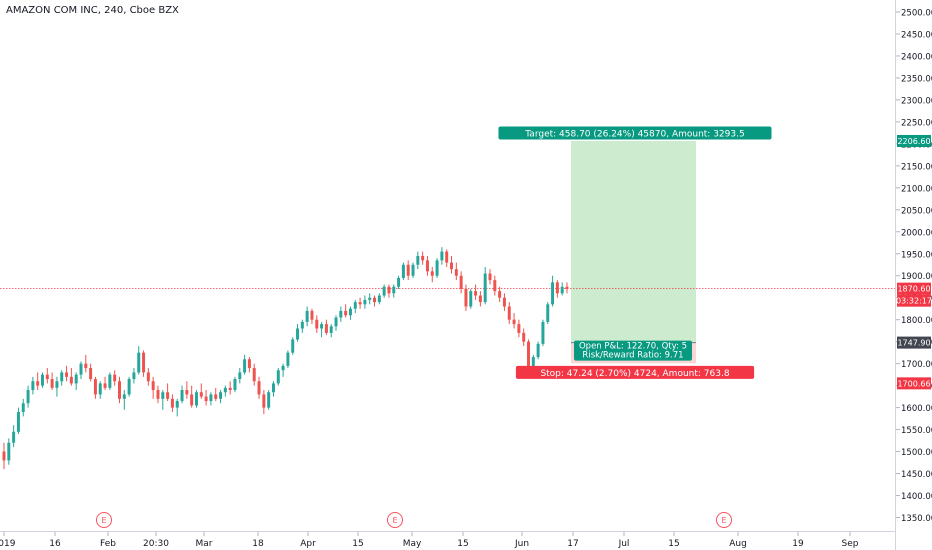 The width and height of the screenshot is (932, 550). What do you see at coordinates (633, 347) in the screenshot?
I see `pnl-label: Open P&L: 122.70, Qty: 5` at bounding box center [633, 347].